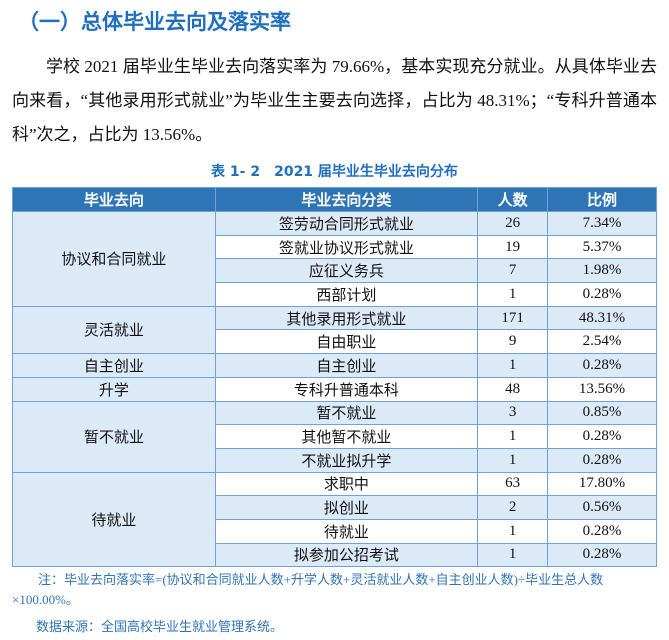 The height and width of the screenshot is (640, 669). I want to click on header-row: 毕业去向 毕业去向分类 人数 比例, so click(334, 199).